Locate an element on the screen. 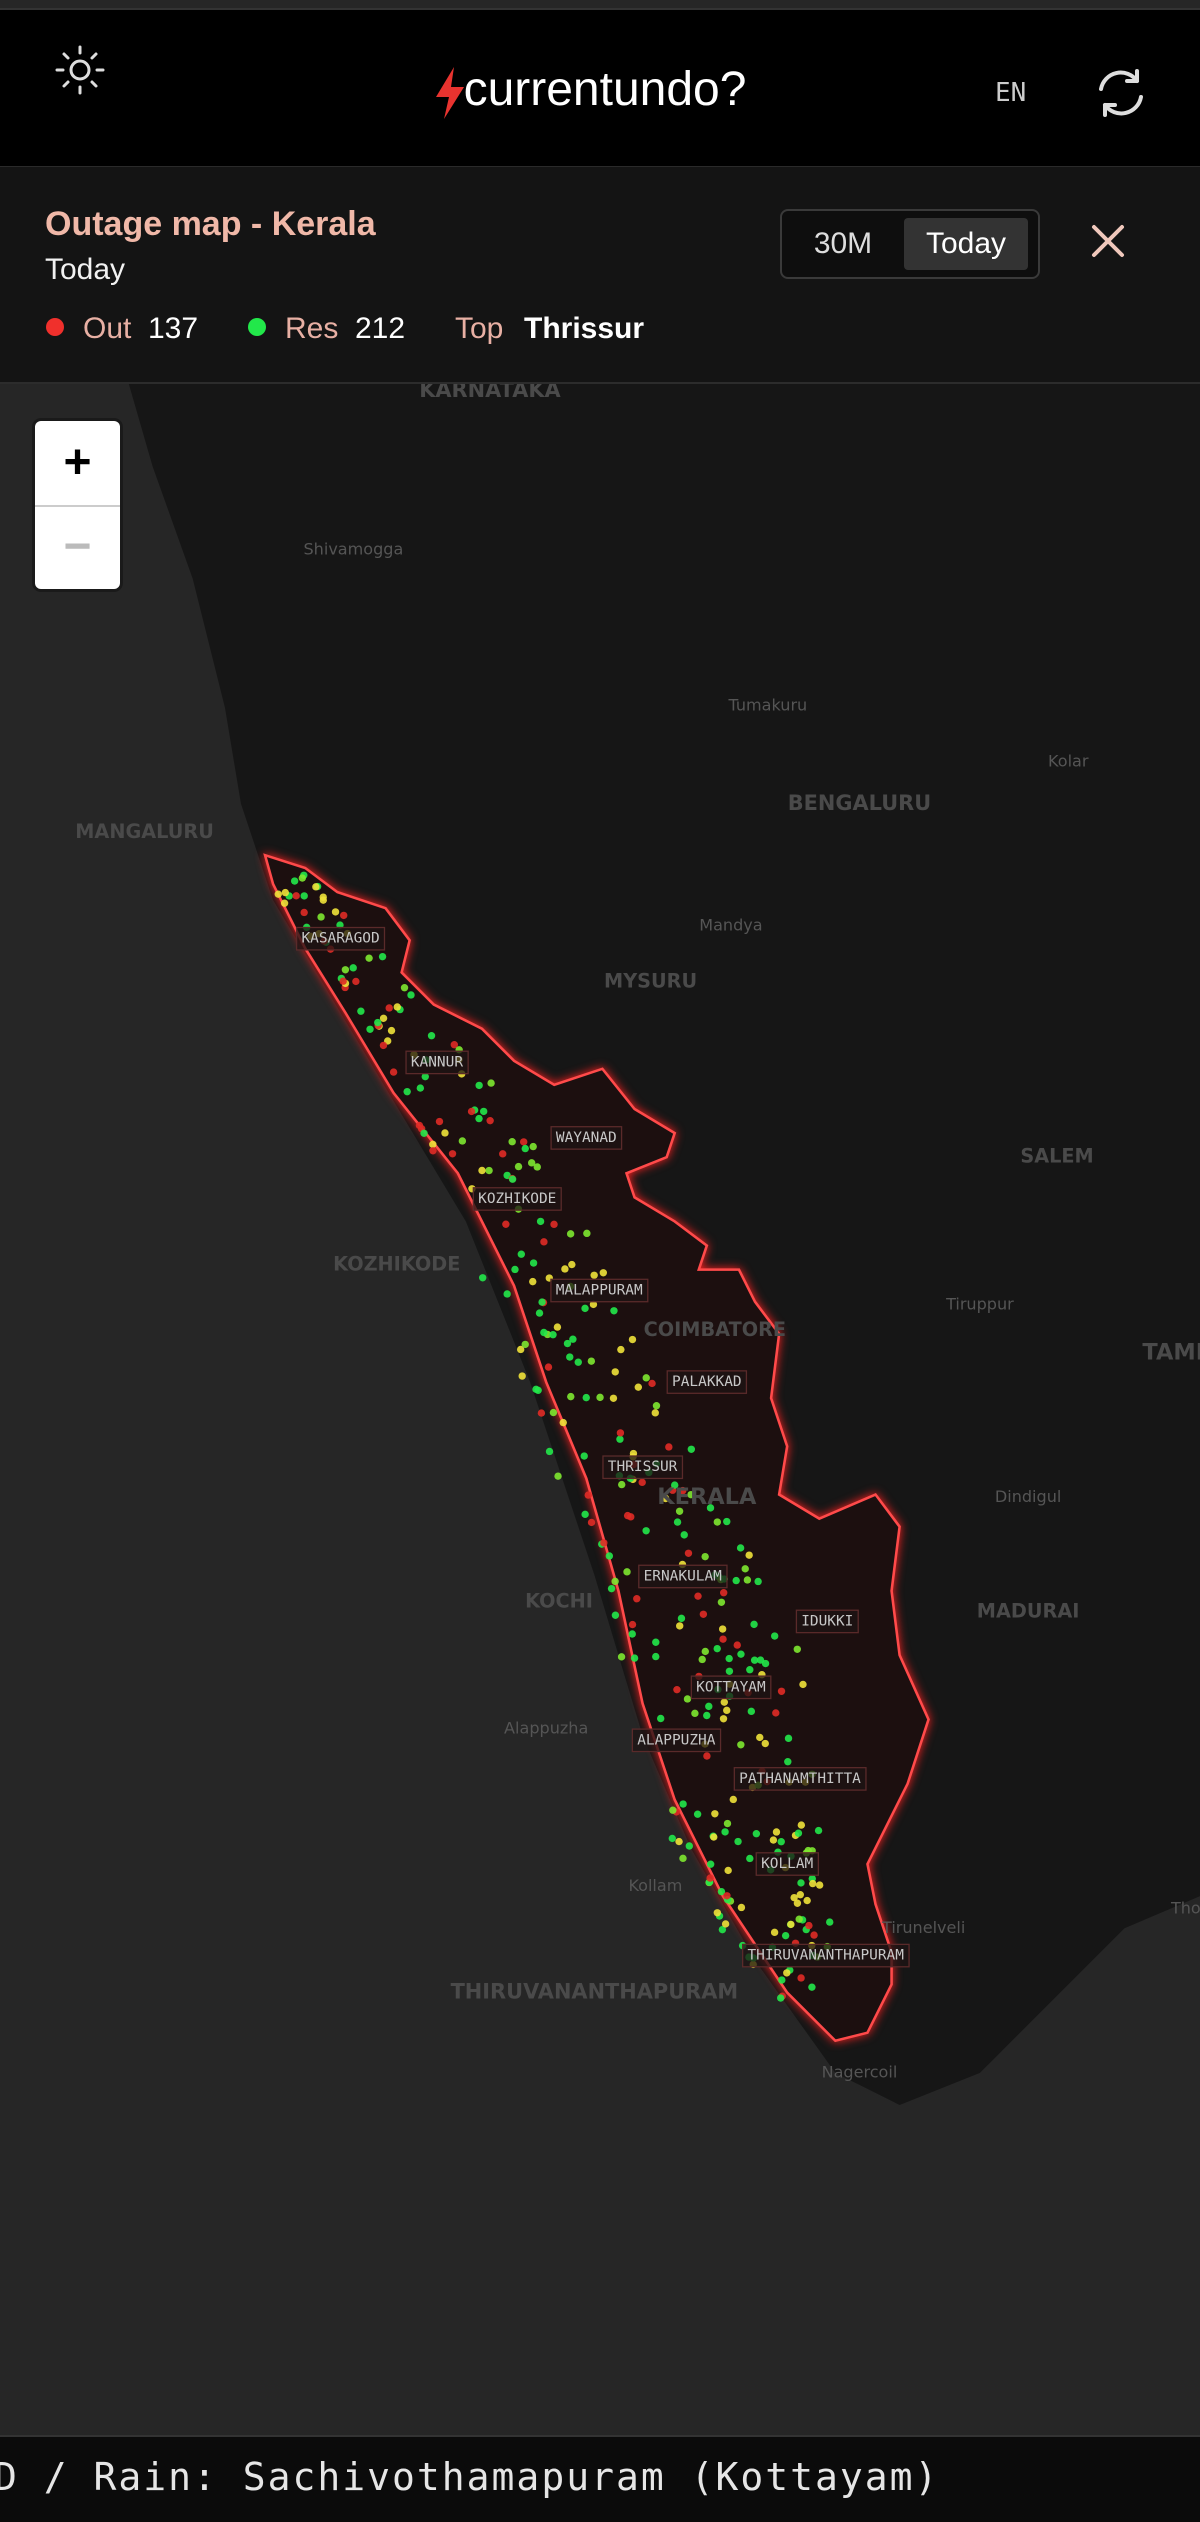 The image size is (1200, 2522). place-label: KOCHI is located at coordinates (559, 1601).